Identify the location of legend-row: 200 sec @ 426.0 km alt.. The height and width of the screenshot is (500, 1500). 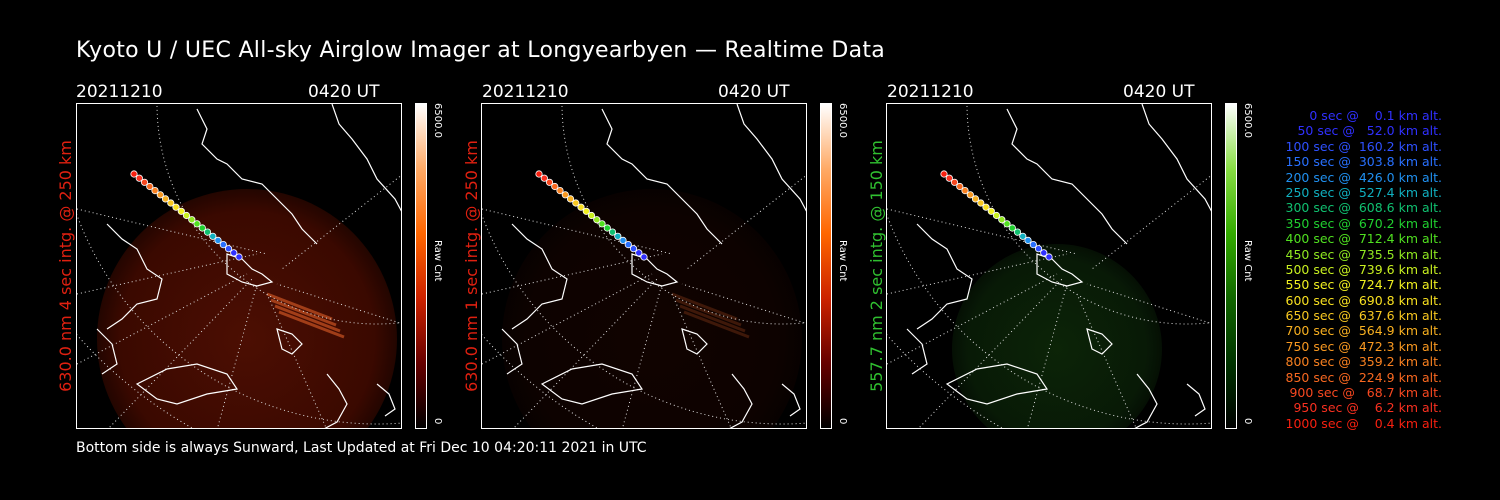
(1363, 177).